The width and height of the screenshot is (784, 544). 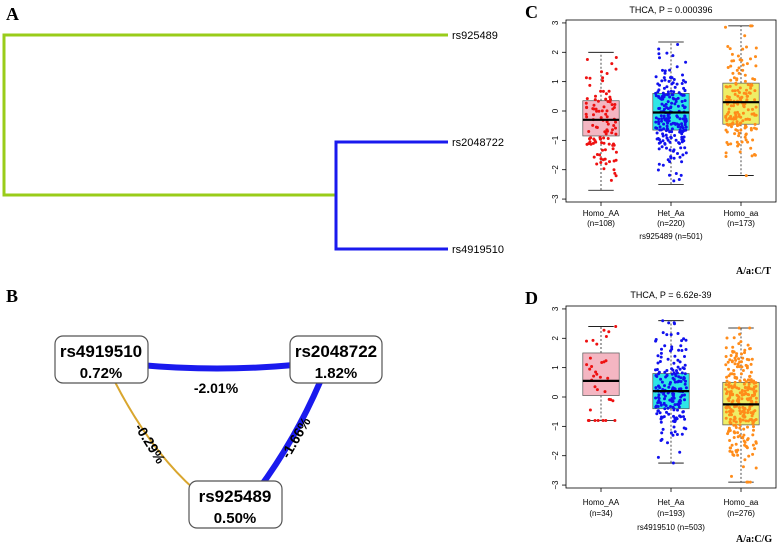 I want to click on category-count: (n=220), so click(x=671, y=223).